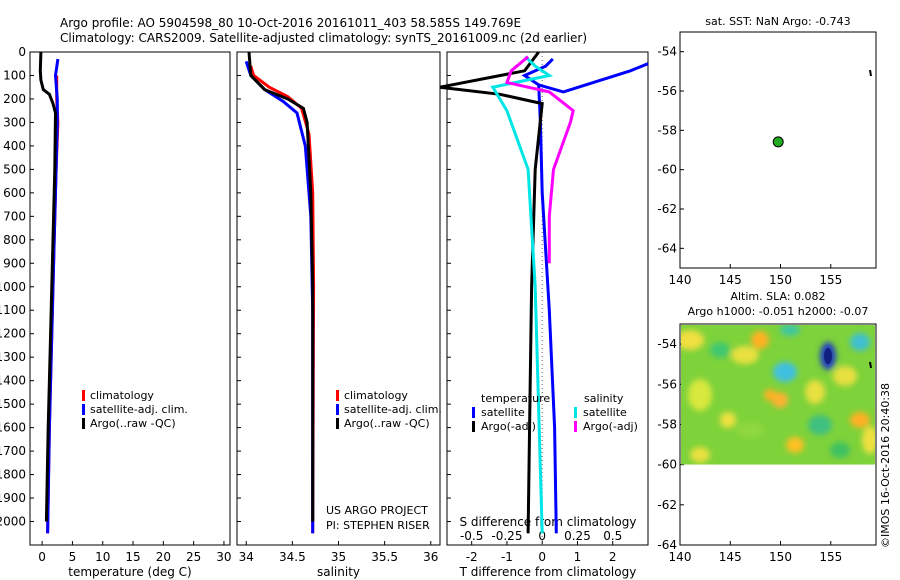  I want to click on depth-tick-label: 1800, so click(13, 475).